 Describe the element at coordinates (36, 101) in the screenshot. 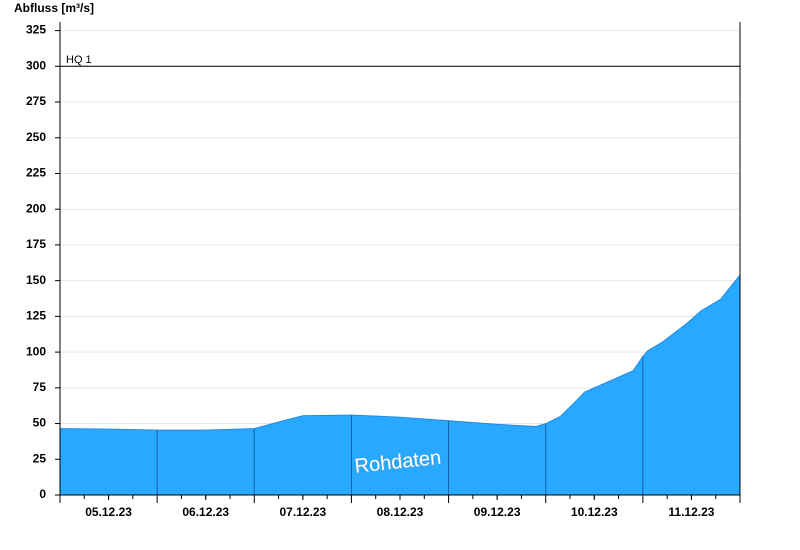

I see `y-tick-label: 275` at that location.